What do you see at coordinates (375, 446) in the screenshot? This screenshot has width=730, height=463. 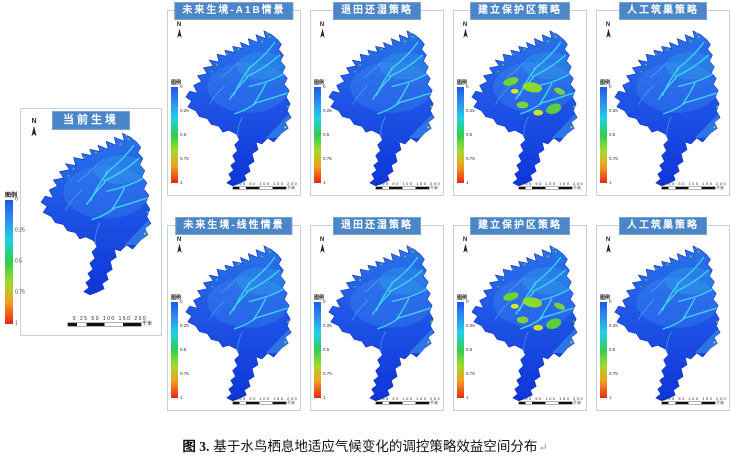 I see `caption-text: 基于水鸟栖息地适应气候变化的调控策略效益空间分布` at bounding box center [375, 446].